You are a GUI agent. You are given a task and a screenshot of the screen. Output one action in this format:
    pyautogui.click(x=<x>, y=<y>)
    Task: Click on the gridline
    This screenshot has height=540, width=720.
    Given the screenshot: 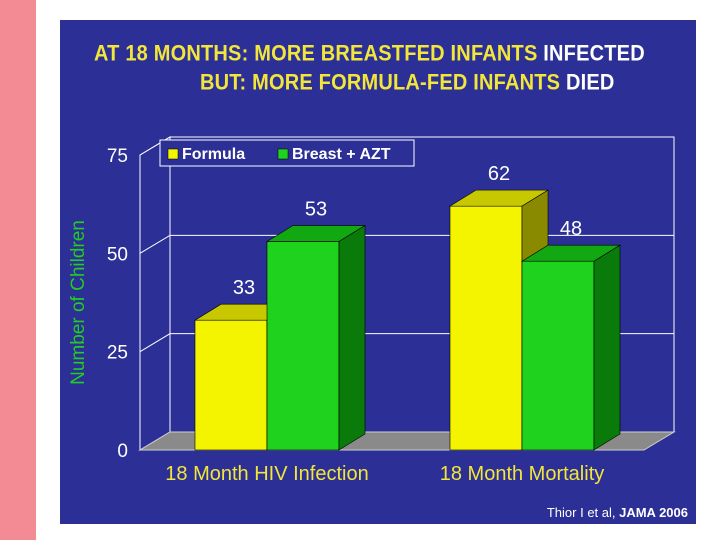 What is the action you would take?
    pyautogui.click(x=406, y=146)
    